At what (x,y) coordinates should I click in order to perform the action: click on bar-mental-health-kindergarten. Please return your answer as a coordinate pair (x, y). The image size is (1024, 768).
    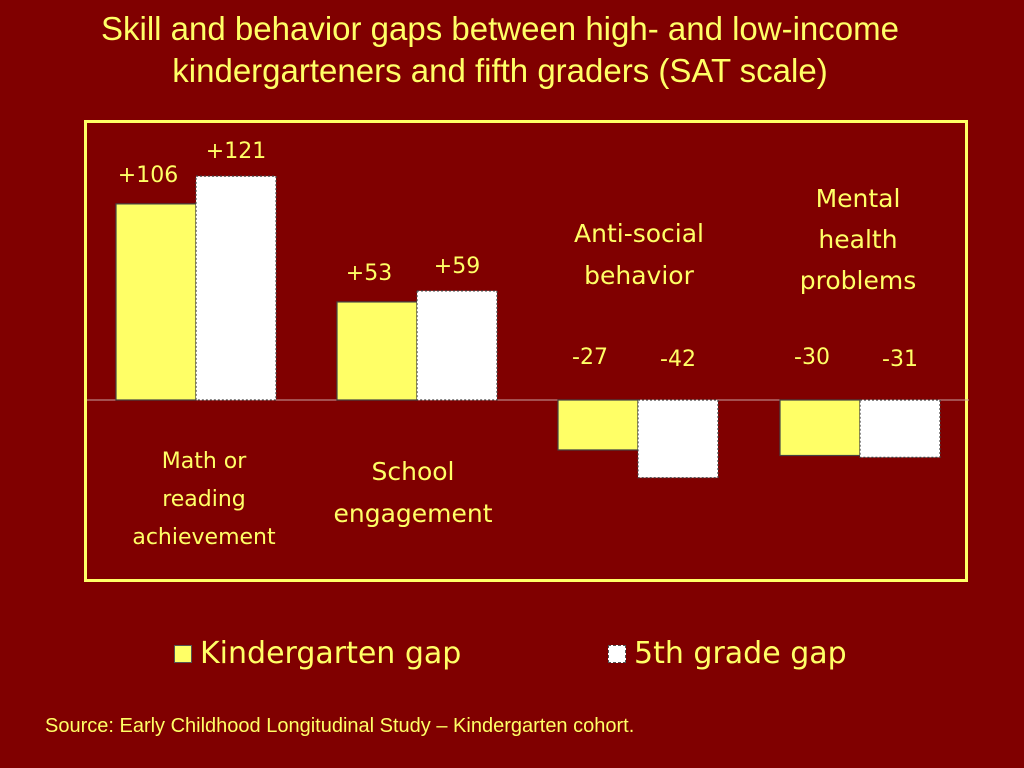
    Looking at the image, I should click on (820, 428).